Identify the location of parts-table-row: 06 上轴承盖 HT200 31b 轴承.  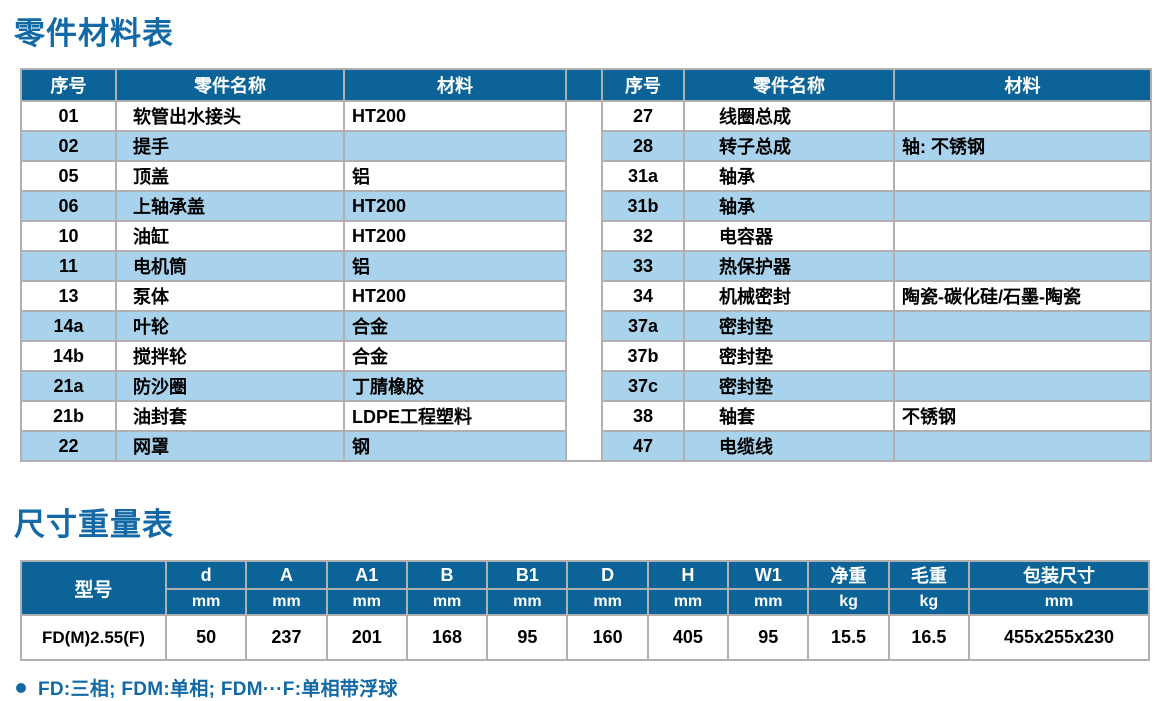
(586, 206).